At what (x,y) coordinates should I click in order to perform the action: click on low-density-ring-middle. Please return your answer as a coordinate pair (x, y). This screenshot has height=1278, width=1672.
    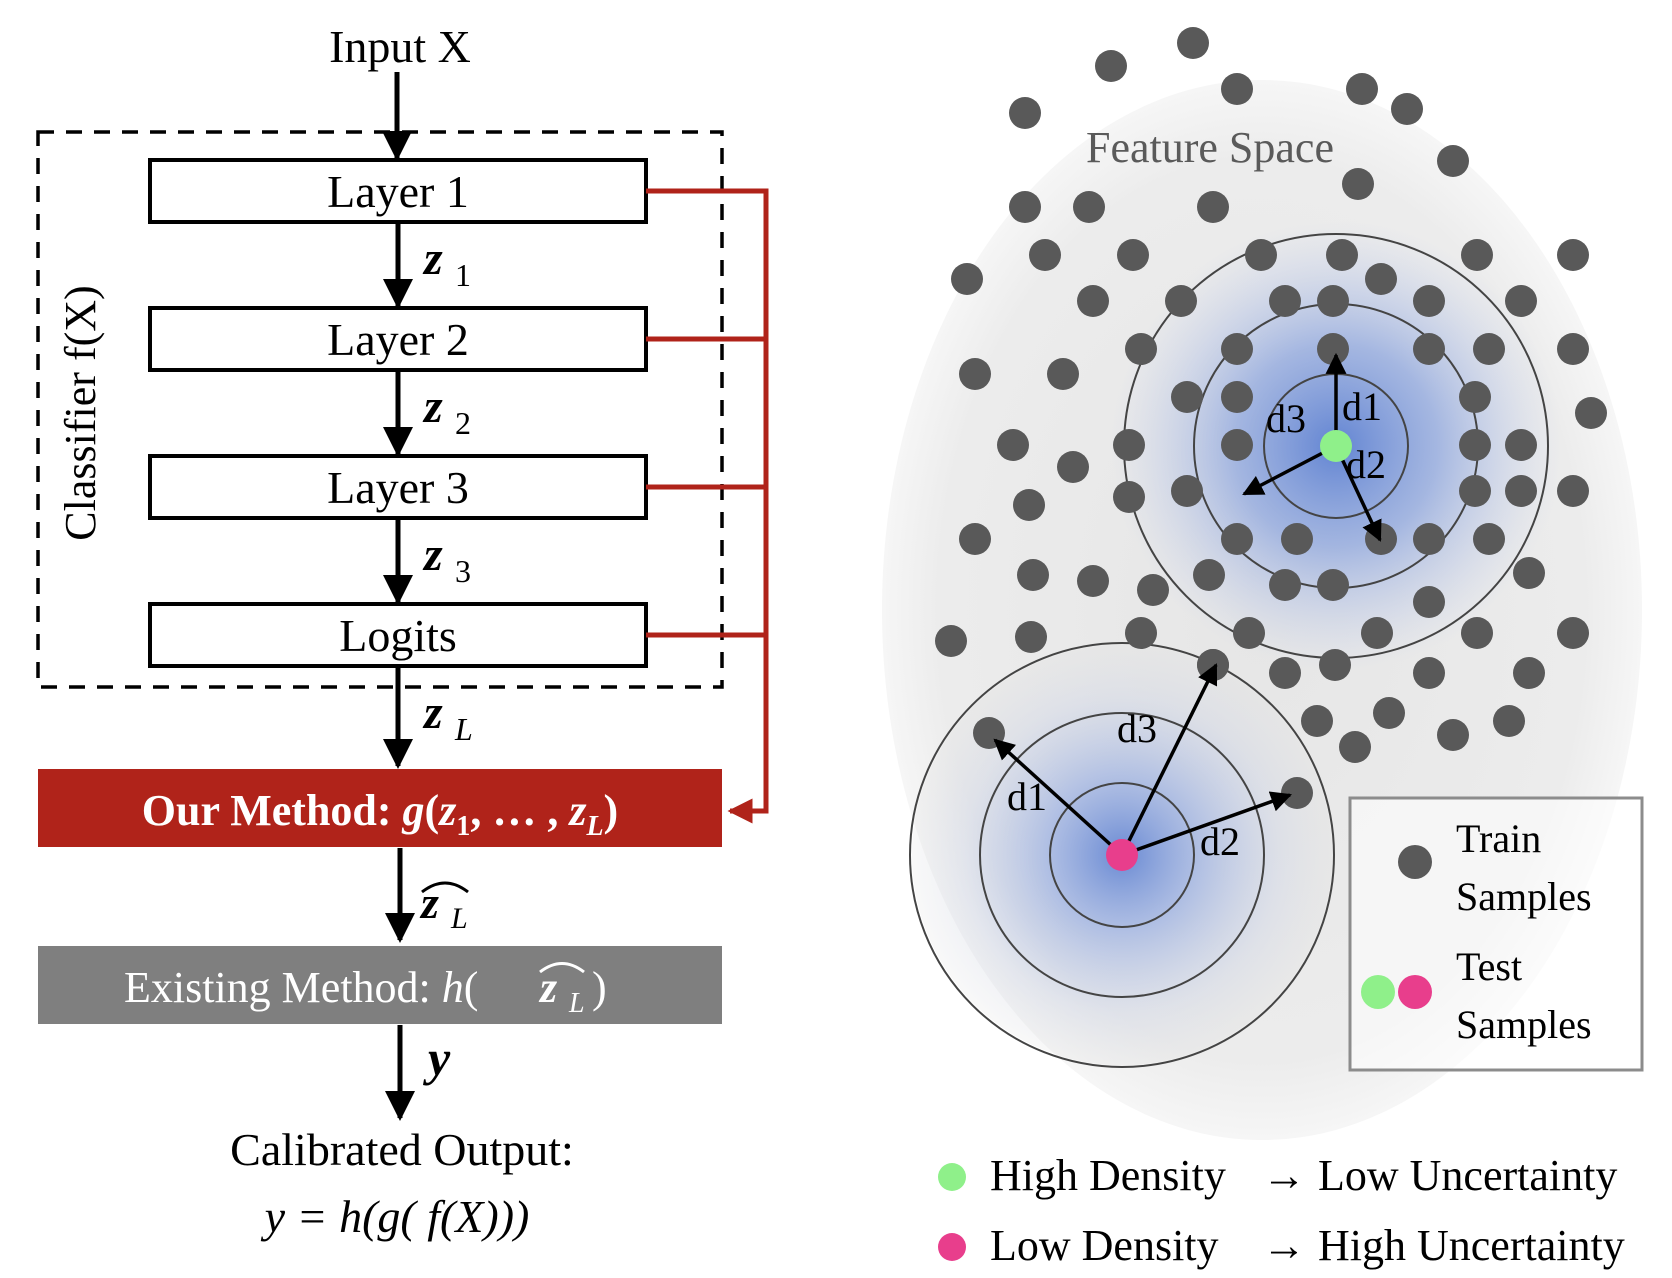
    Looking at the image, I should click on (1122, 855).